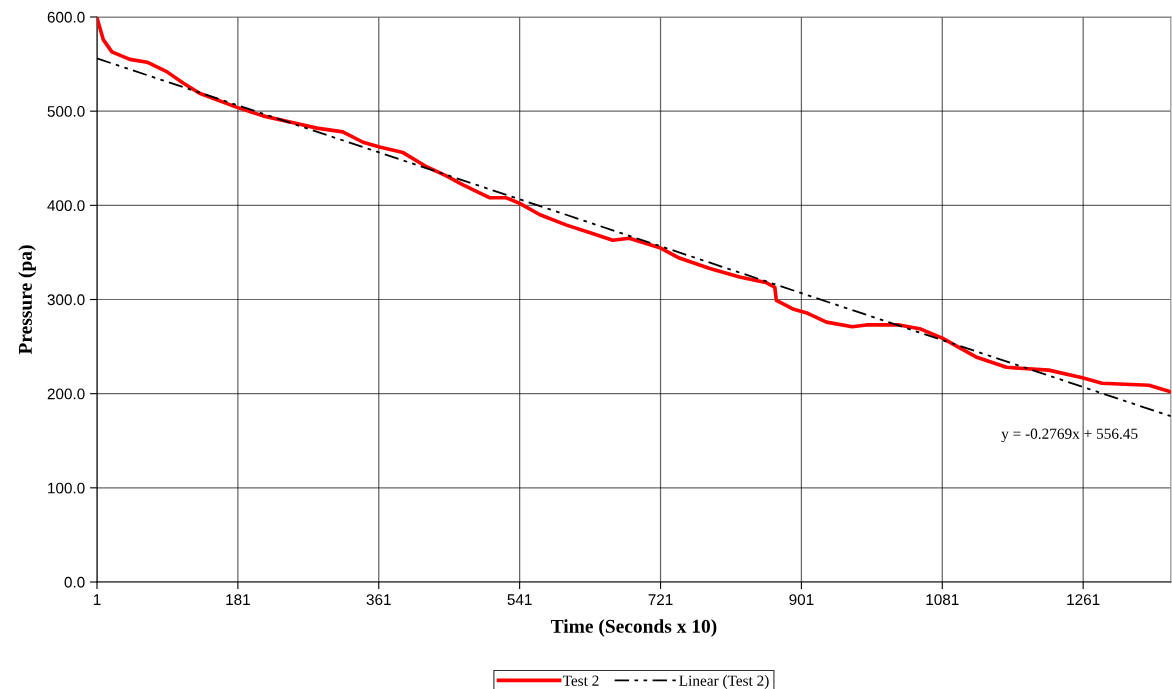 The image size is (1172, 689). What do you see at coordinates (660, 599) in the screenshot?
I see `x-tick-label: 721` at bounding box center [660, 599].